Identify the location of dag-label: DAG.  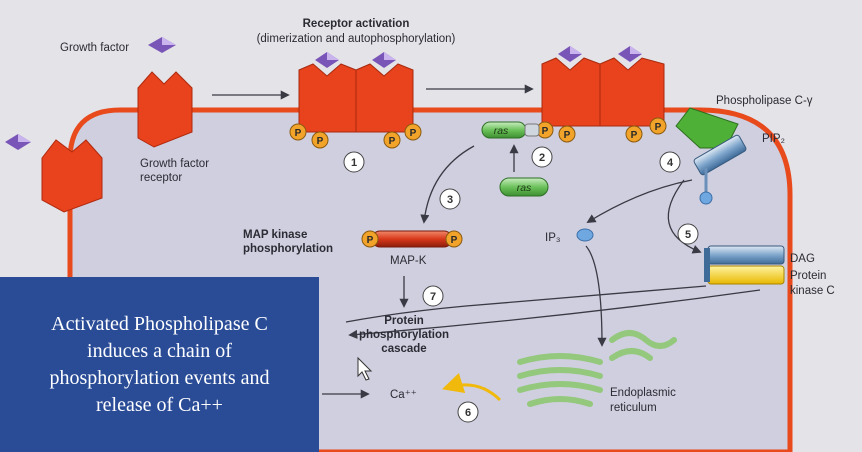
(802, 259).